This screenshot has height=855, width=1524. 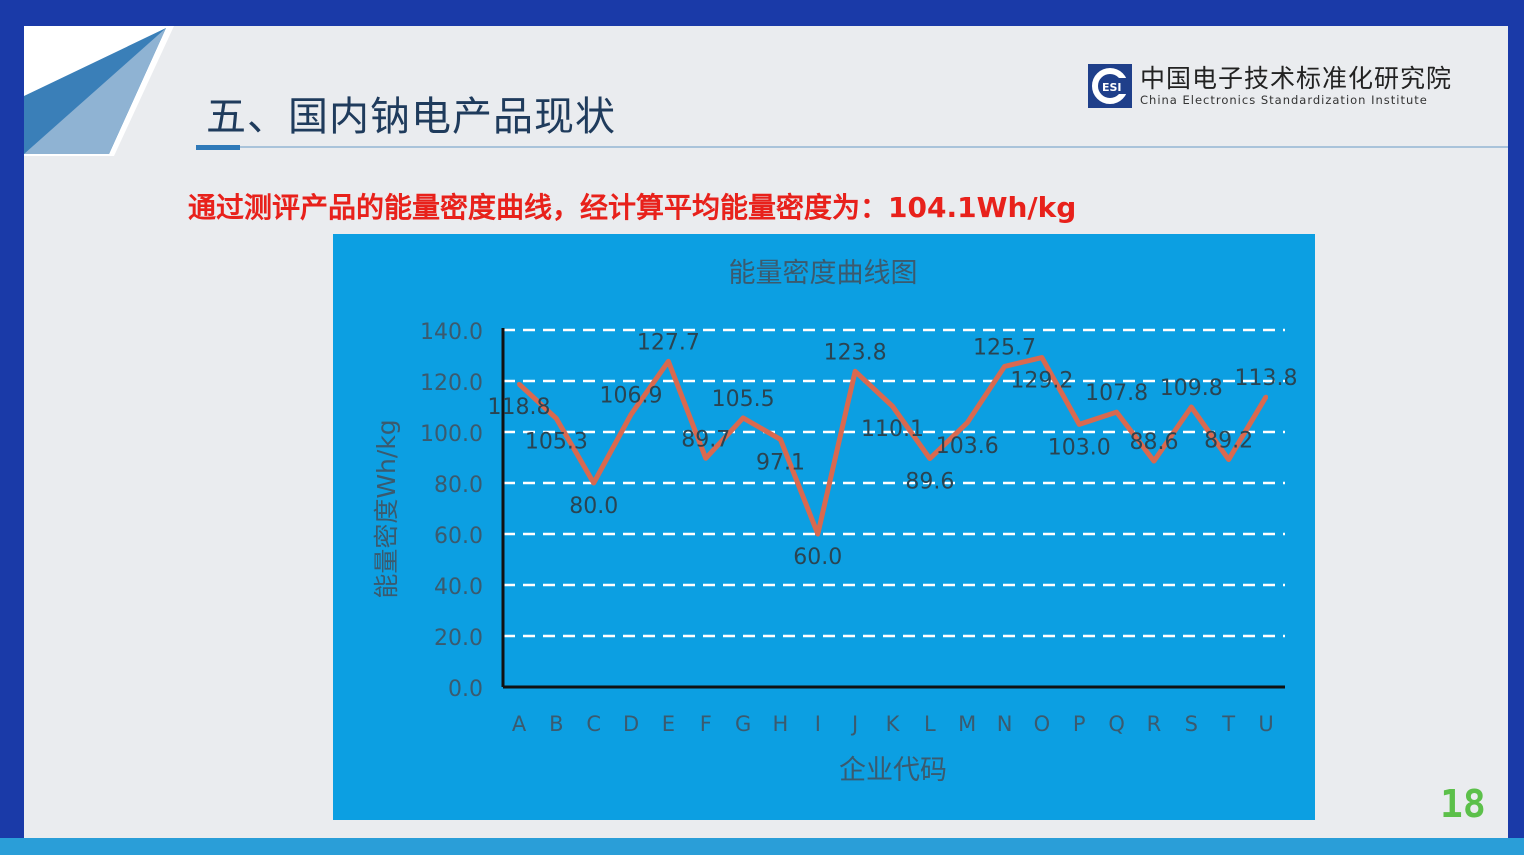 I want to click on x-tick-label: G, so click(x=743, y=724).